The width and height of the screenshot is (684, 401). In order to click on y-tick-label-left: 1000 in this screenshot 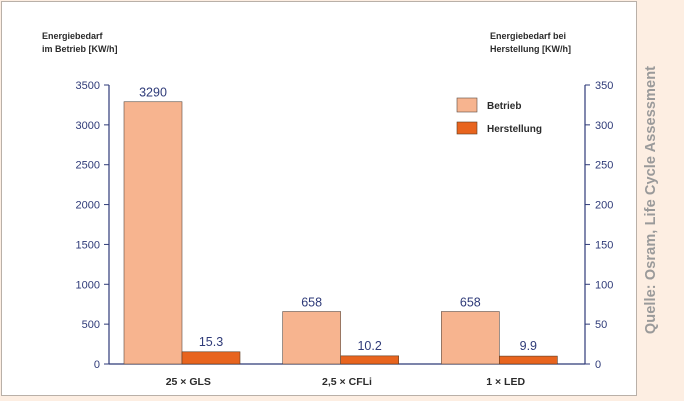, I will do `click(88, 285)`.